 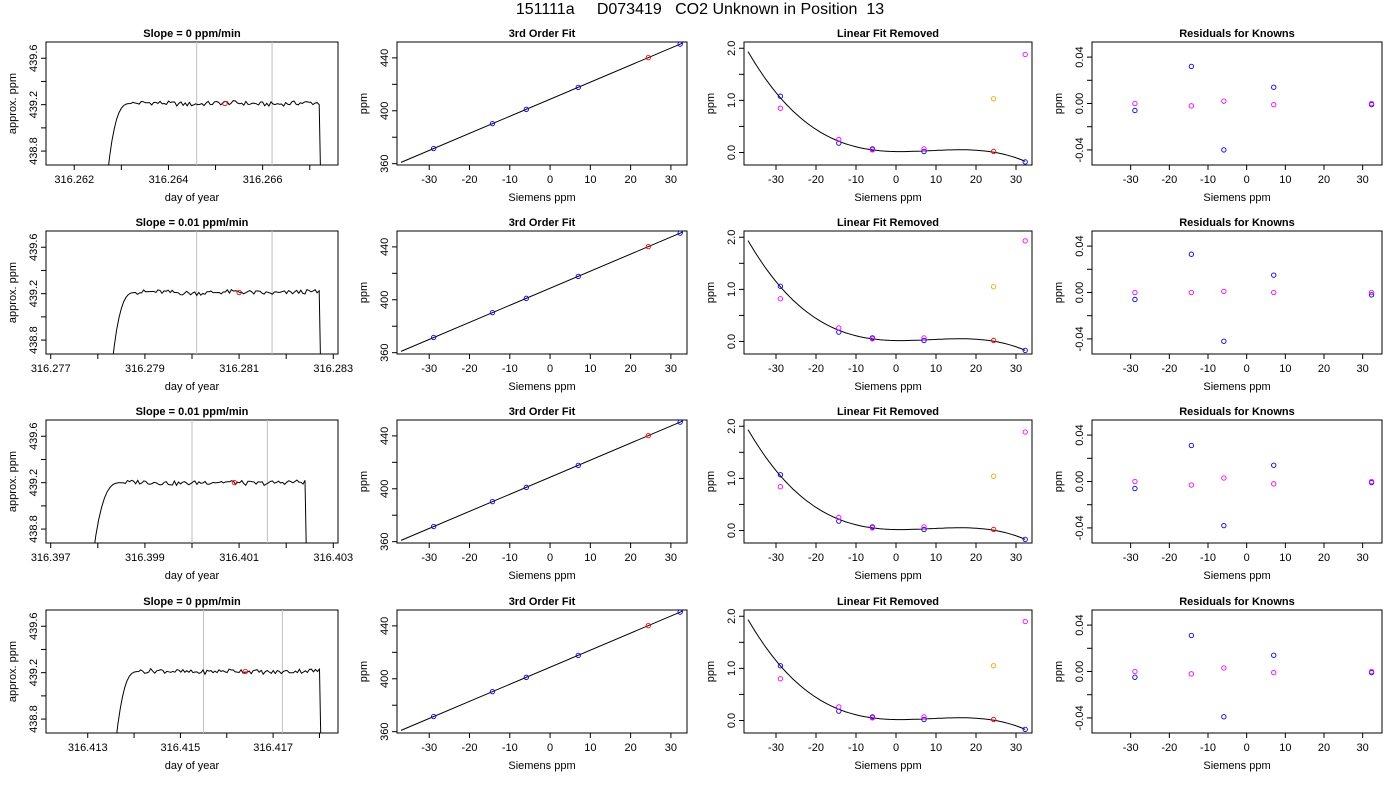 What do you see at coordinates (245, 671) in the screenshot?
I see `sample-marker` at bounding box center [245, 671].